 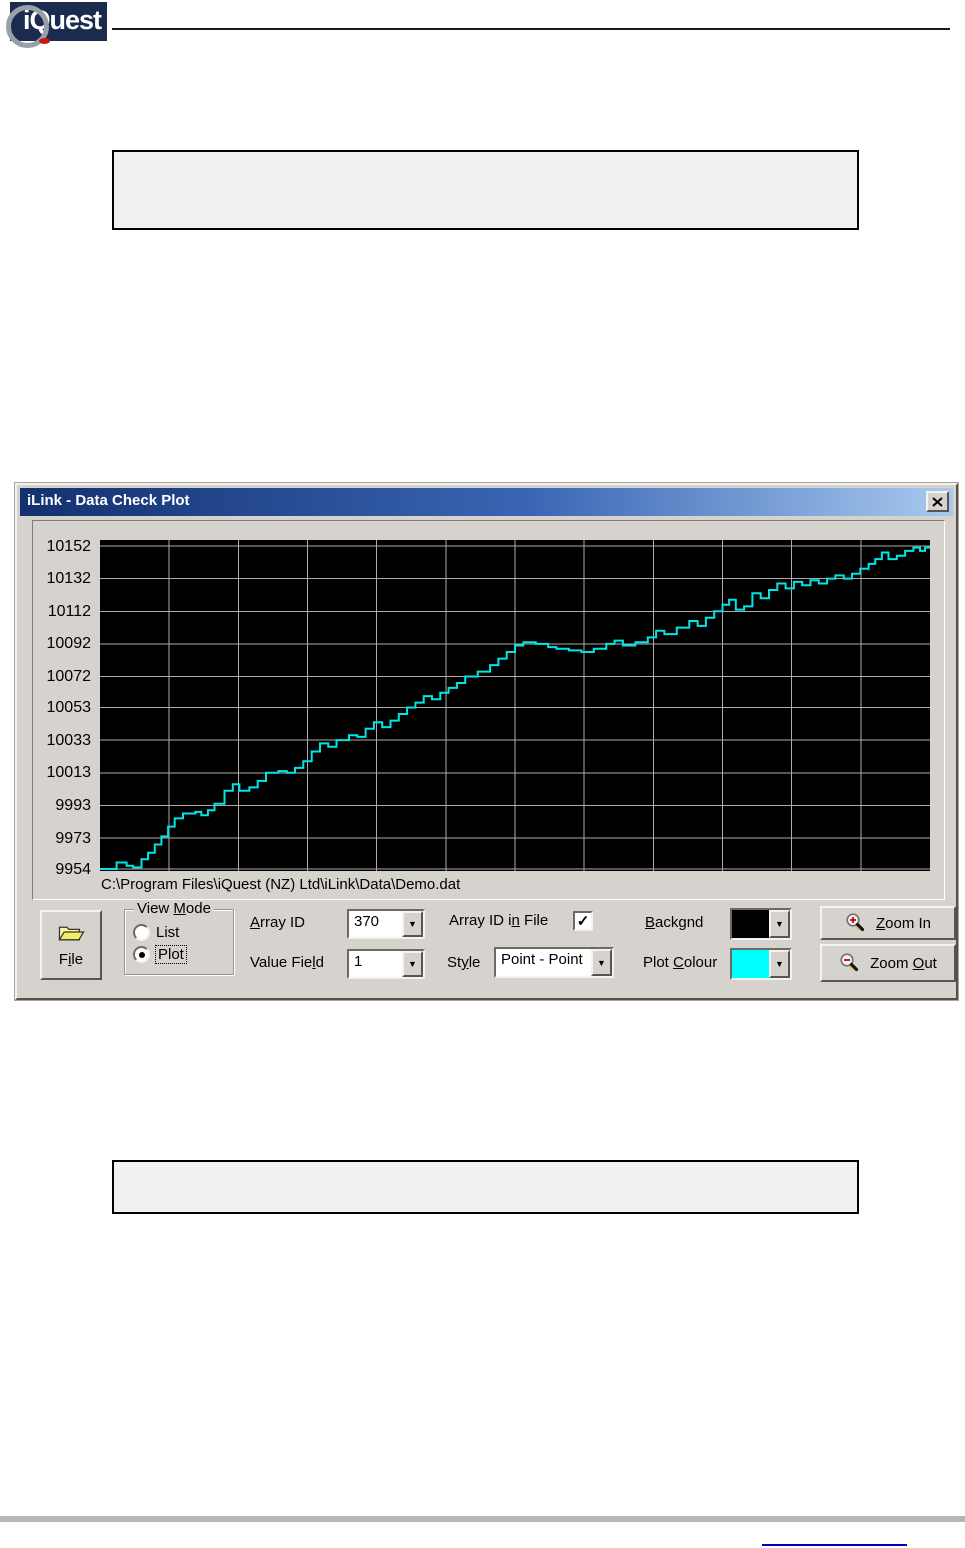 What do you see at coordinates (73, 805) in the screenshot?
I see `y-axis-tick: 9993` at bounding box center [73, 805].